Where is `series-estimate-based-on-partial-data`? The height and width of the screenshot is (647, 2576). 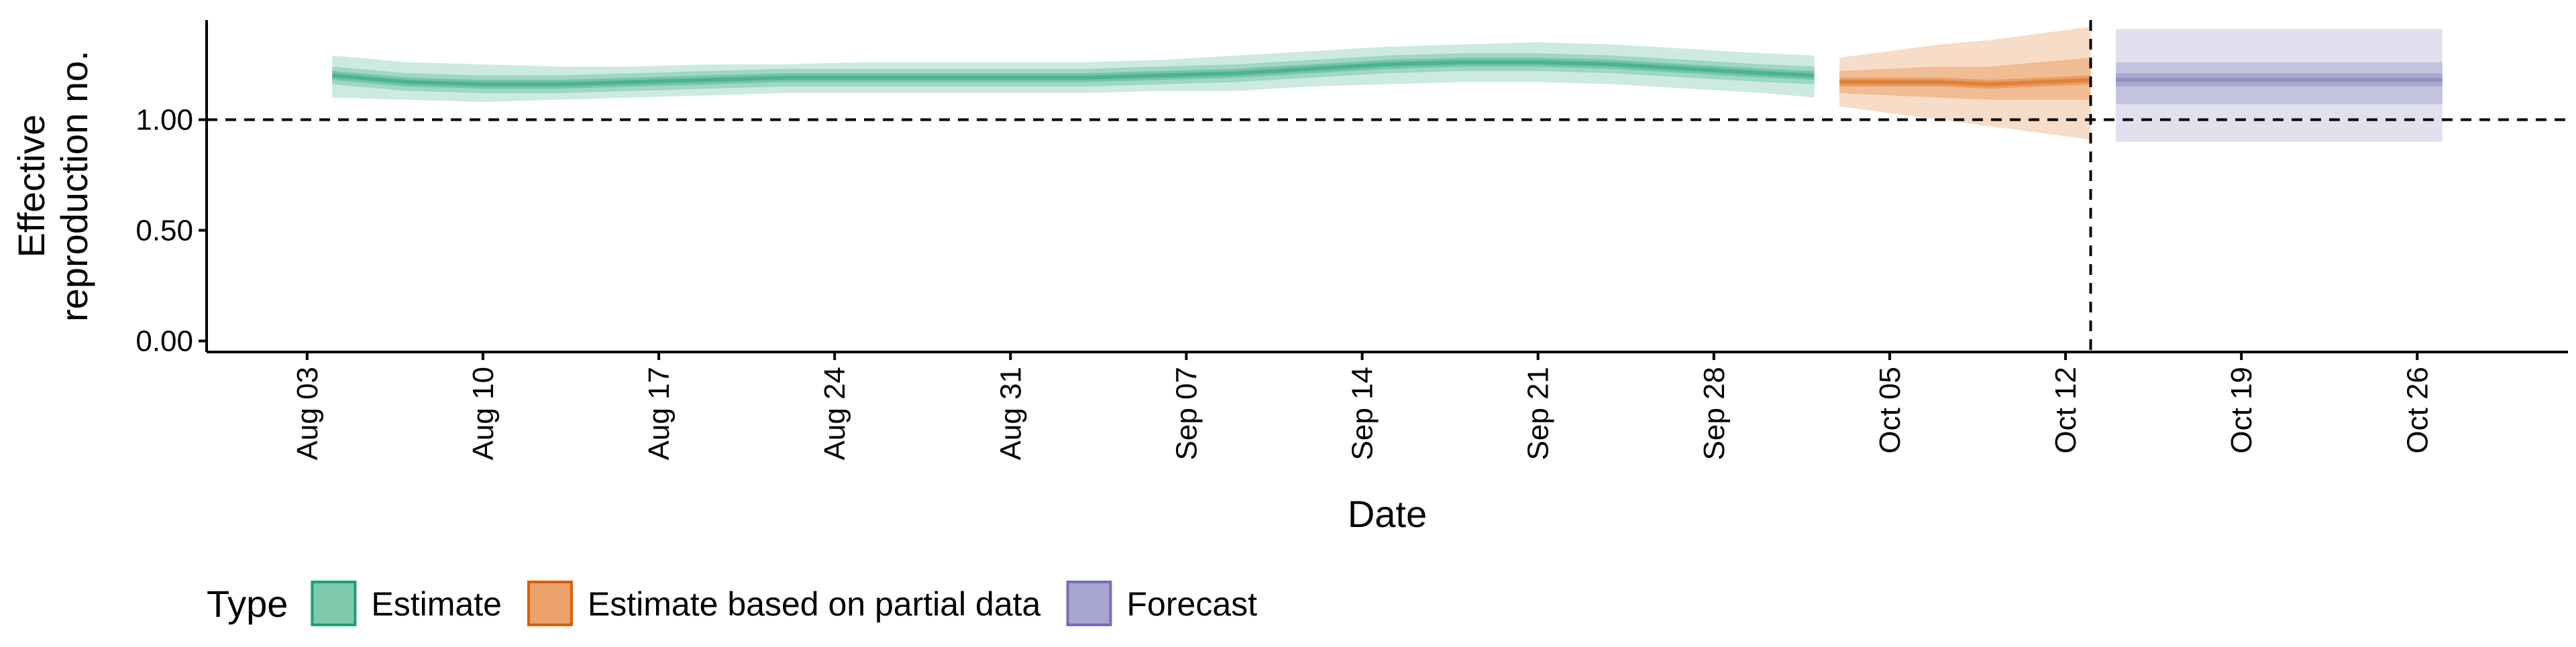
series-estimate-based-on-partial-data is located at coordinates (1965, 83).